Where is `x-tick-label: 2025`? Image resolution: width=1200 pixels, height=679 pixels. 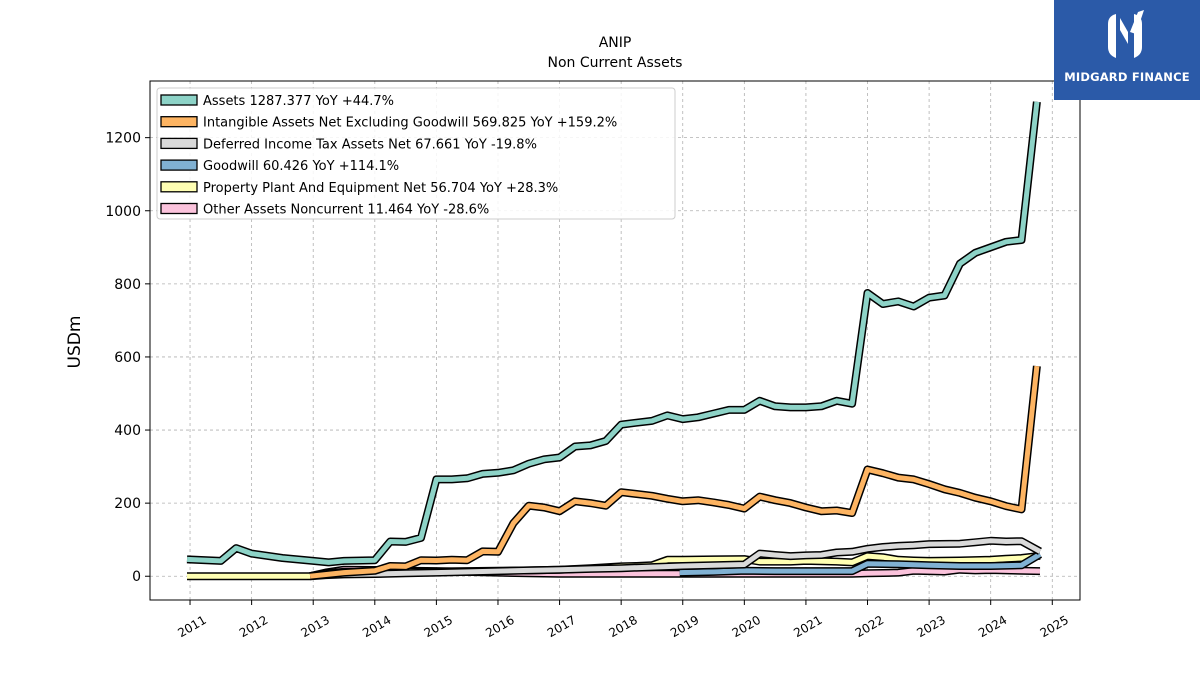 x-tick-label: 2025 is located at coordinates (1054, 626).